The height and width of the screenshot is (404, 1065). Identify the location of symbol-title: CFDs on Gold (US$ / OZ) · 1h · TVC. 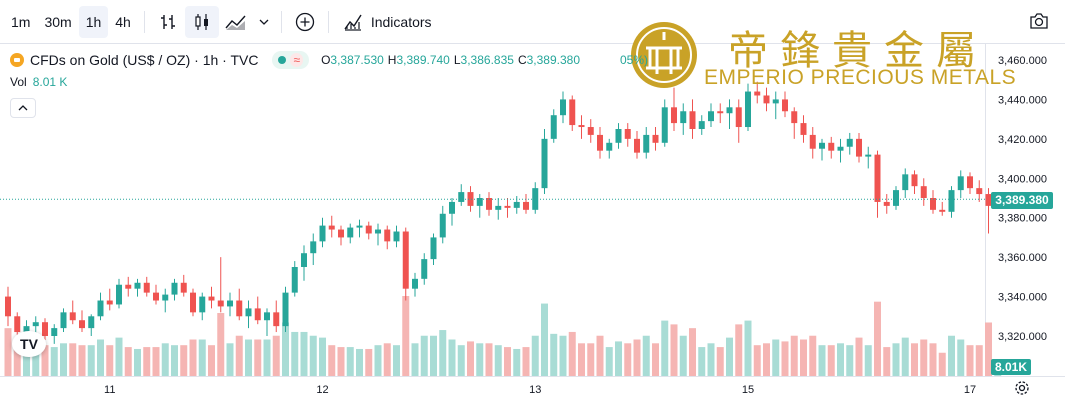
(144, 60).